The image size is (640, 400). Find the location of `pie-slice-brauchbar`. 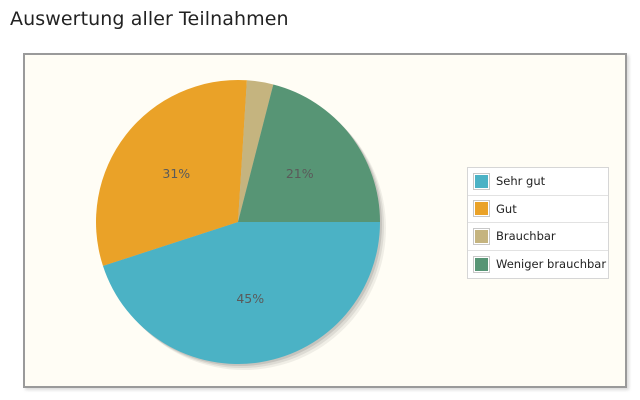

pie-slice-brauchbar is located at coordinates (256, 151).